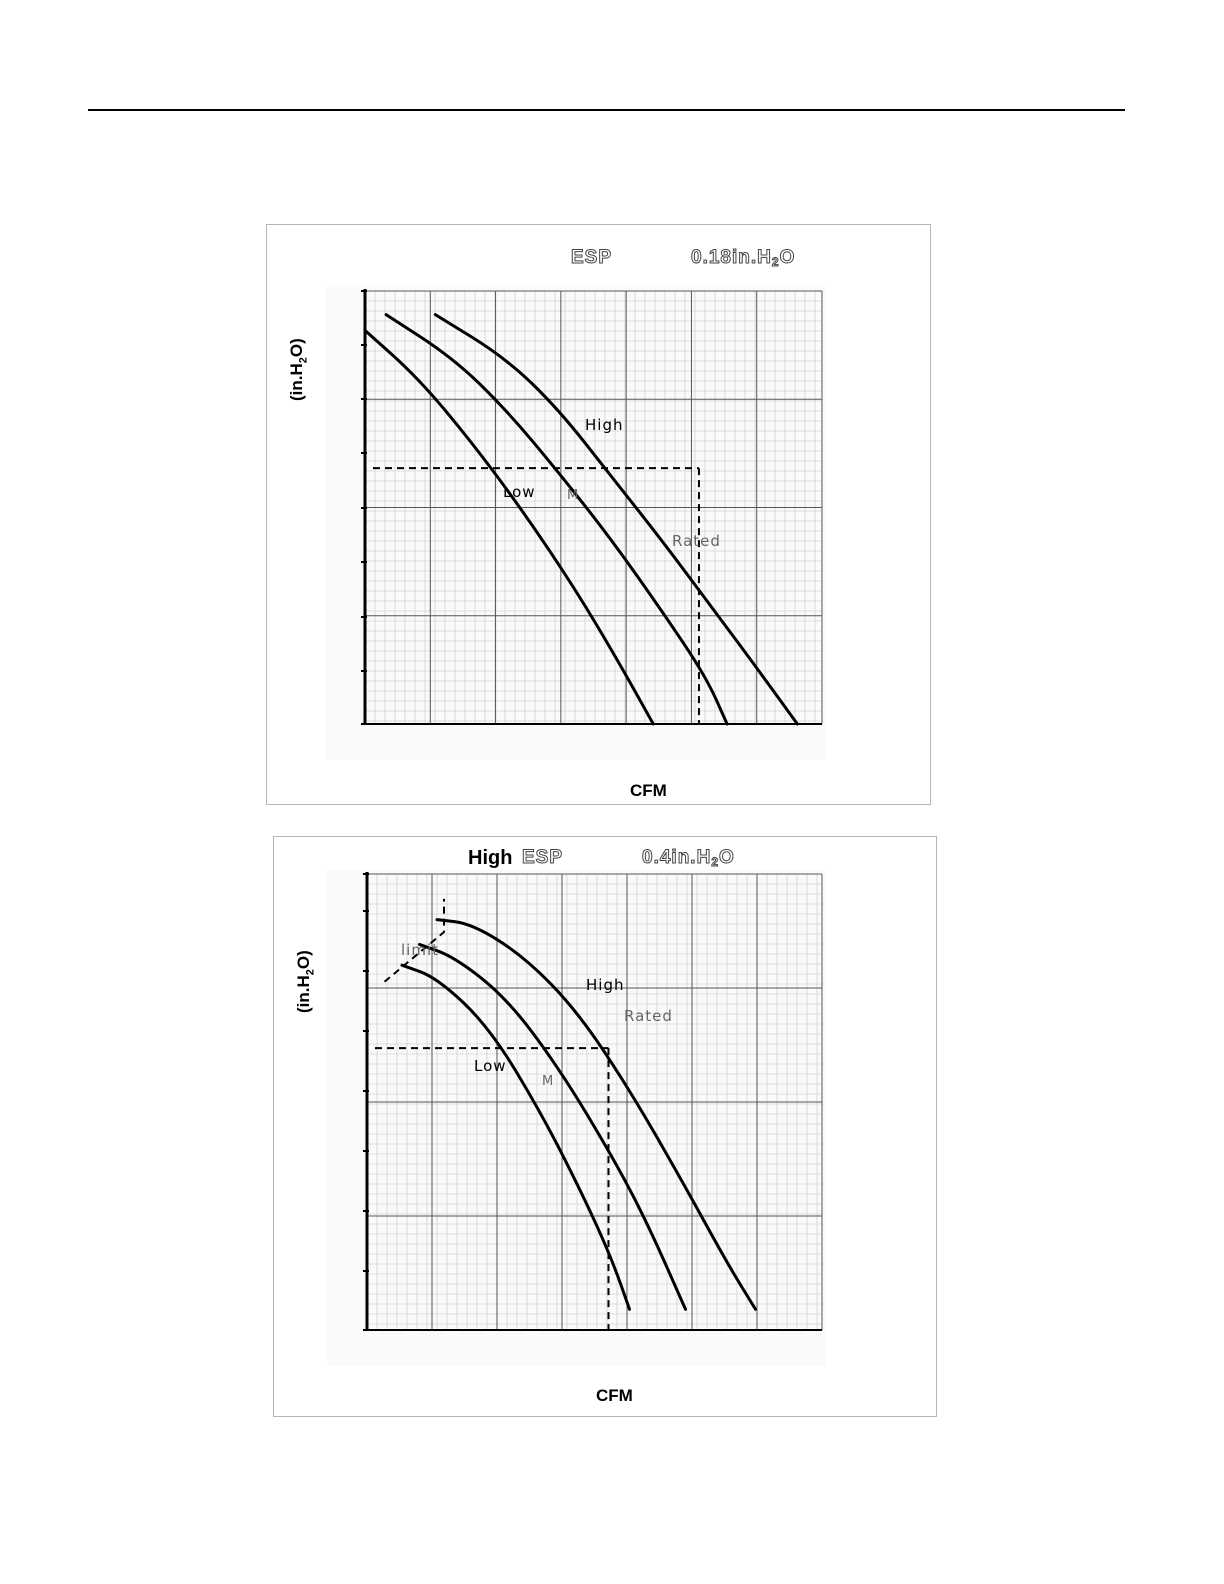 The image size is (1224, 1584). I want to click on chart-1-plot: High Low M Rated, so click(575, 523).